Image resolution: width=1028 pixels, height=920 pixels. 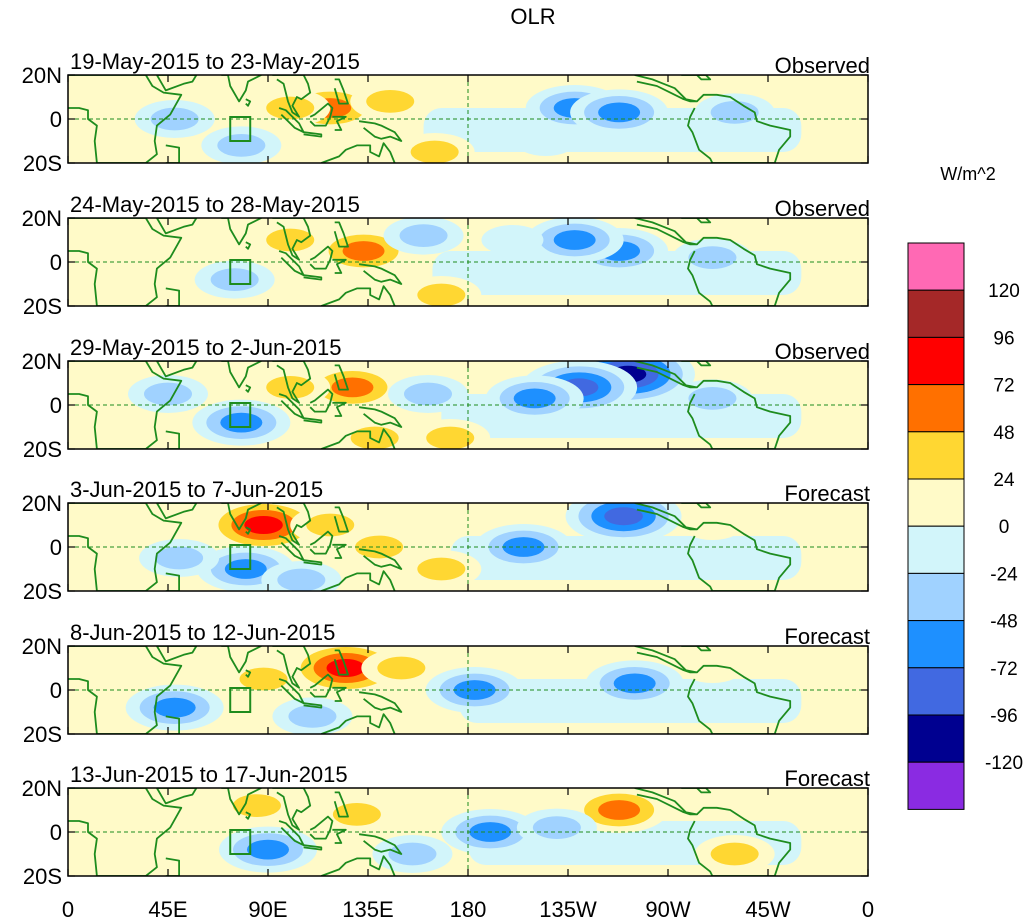 I want to click on panel-period-label: 3-Jun-2015 to 7-Jun-2015, so click(x=196, y=489).